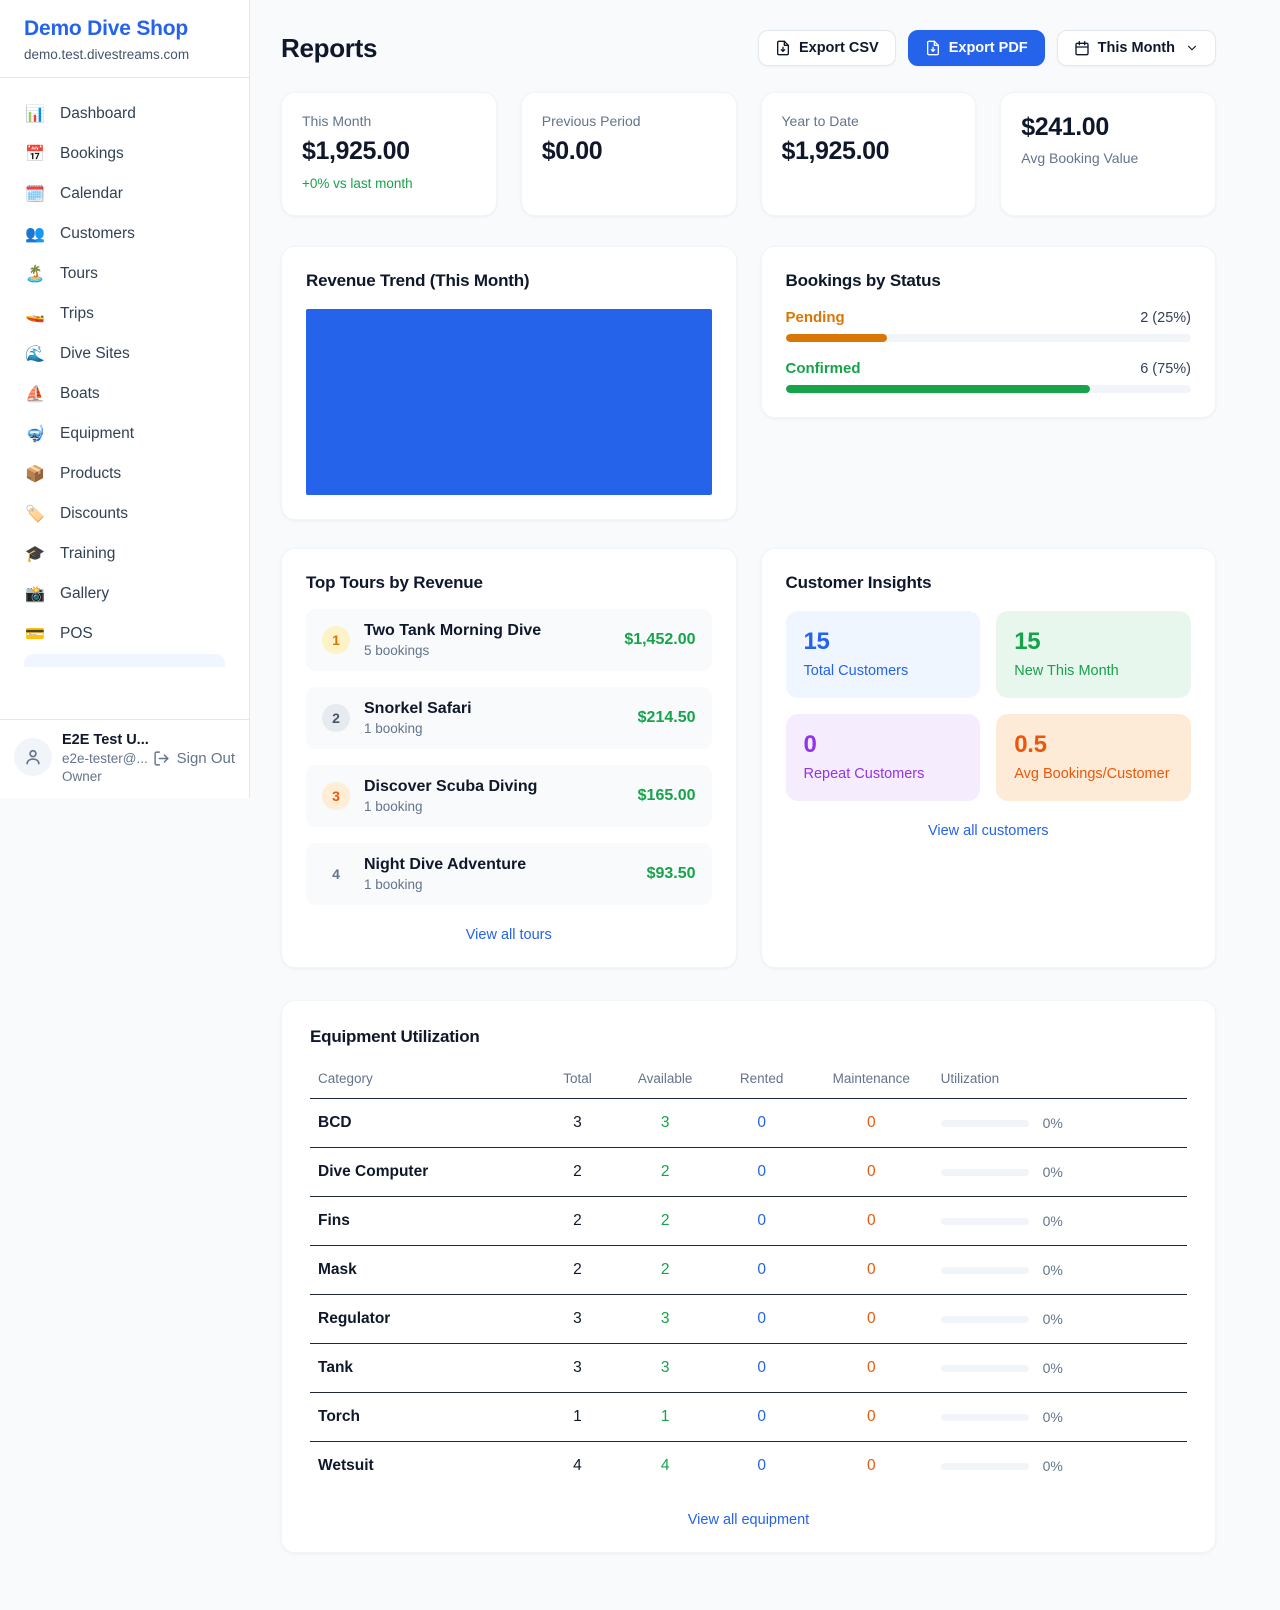 Image resolution: width=1280 pixels, height=1610 pixels. Describe the element at coordinates (577, 1417) in the screenshot. I see `cell-total: 1` at that location.